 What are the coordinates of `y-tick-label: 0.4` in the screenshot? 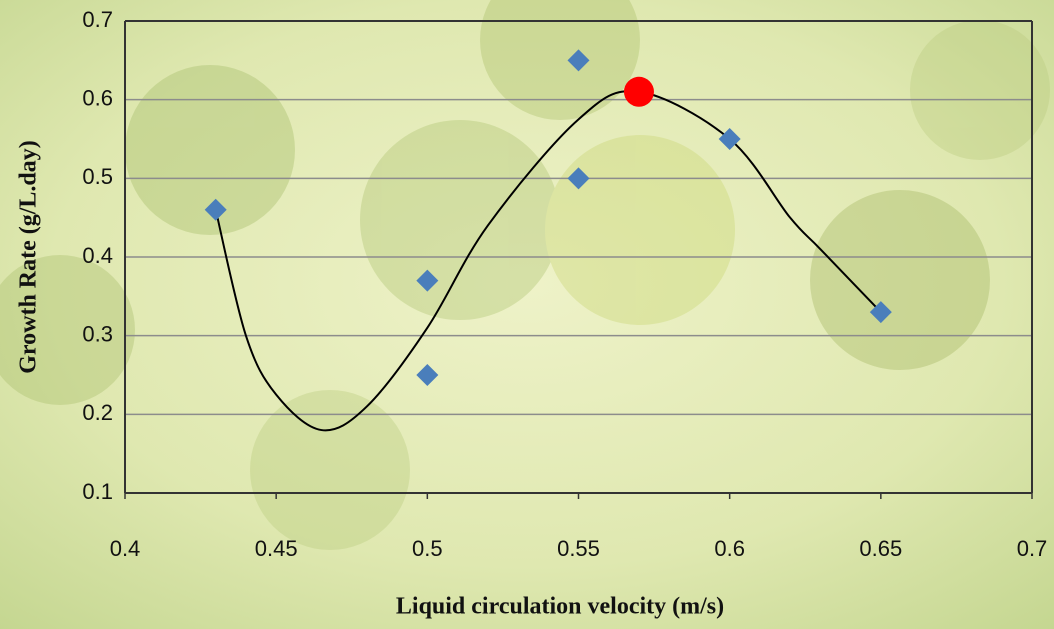 It's located at (97, 255).